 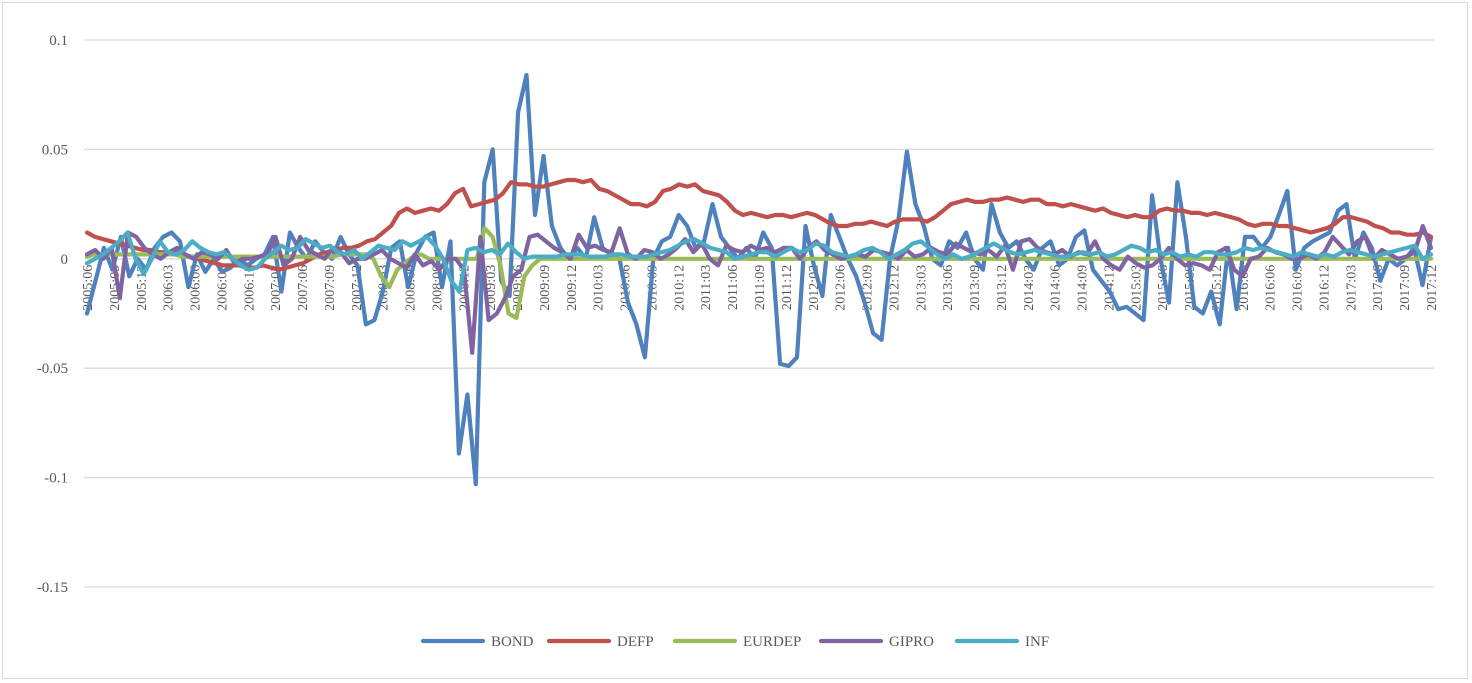 I want to click on x-tick-label: 2015:03, so click(x=1136, y=288).